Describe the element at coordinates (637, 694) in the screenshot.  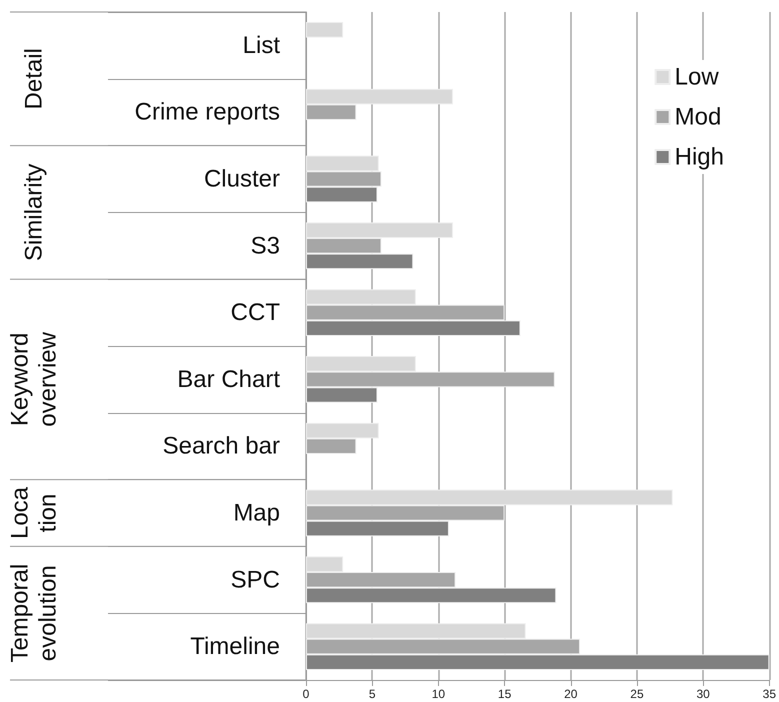
I see `x-tick-label: 25` at that location.